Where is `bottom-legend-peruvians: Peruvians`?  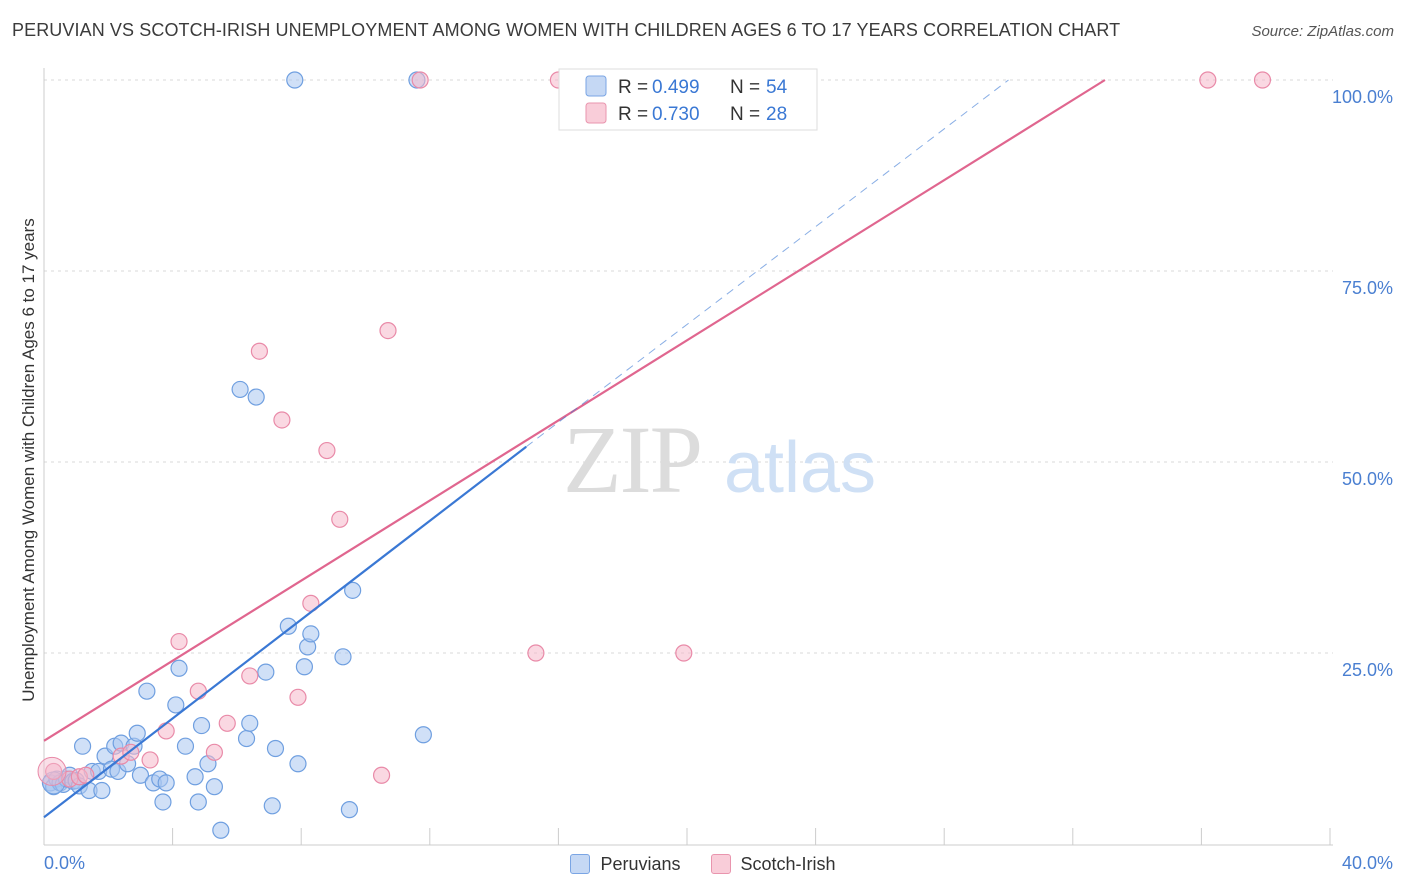
bottom-legend-peruvians: Peruvians is located at coordinates (625, 864).